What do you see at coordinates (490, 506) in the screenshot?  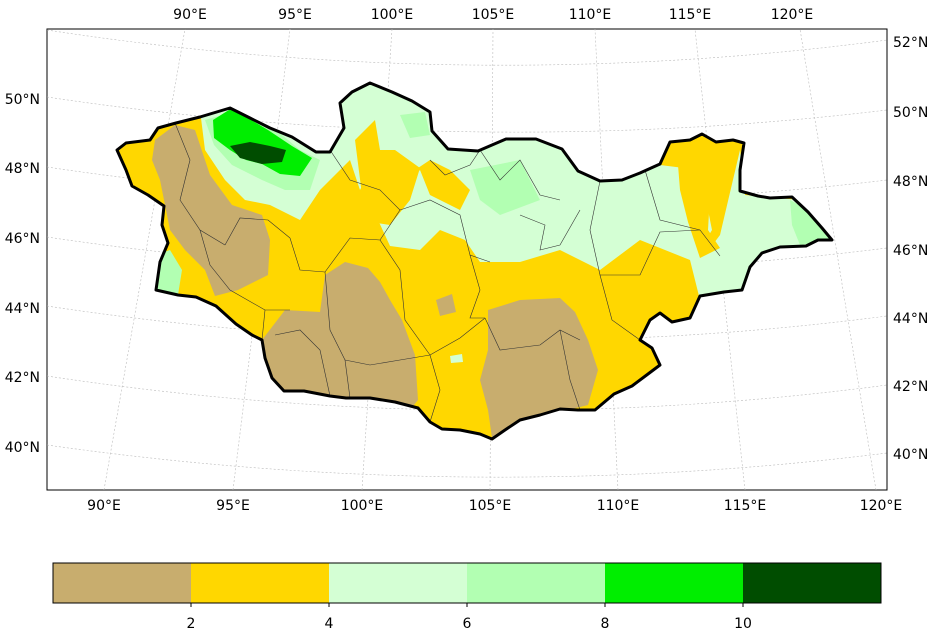 I see `bottom-lon-label: 105°E` at bounding box center [490, 506].